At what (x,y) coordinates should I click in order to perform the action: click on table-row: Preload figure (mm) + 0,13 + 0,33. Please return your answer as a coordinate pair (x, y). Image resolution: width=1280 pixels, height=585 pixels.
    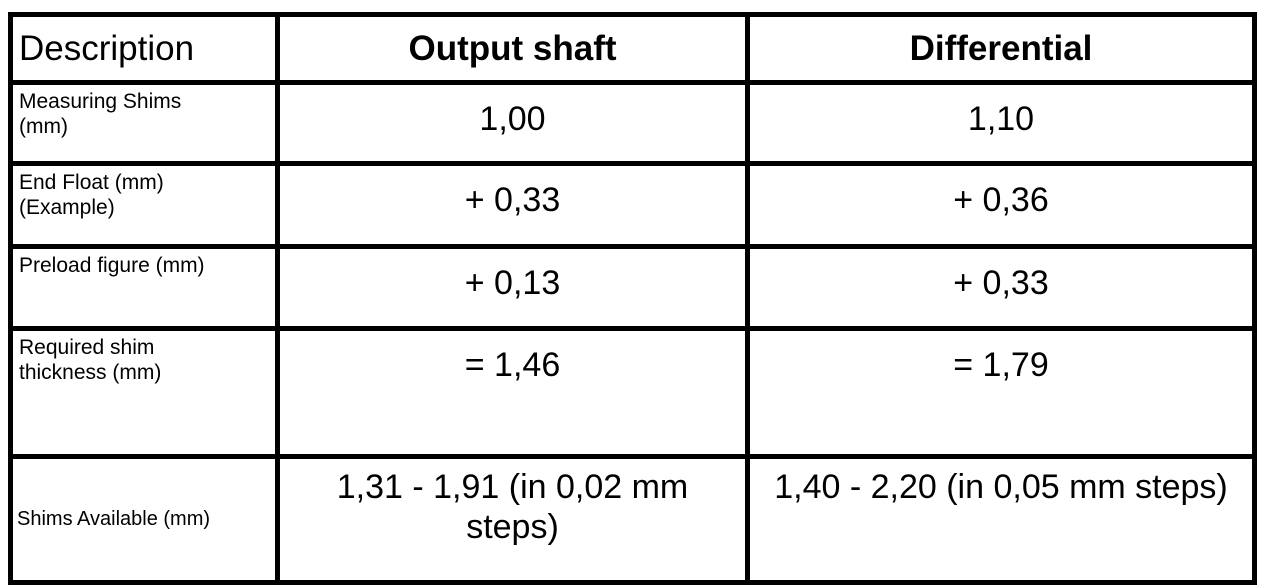
    Looking at the image, I should click on (632, 287).